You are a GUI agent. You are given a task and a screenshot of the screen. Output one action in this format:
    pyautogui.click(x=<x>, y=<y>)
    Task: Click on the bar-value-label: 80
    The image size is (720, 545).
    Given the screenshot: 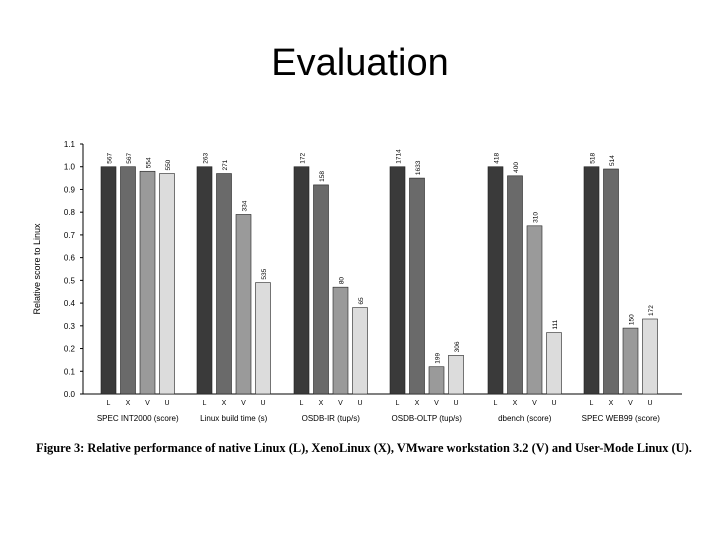 What is the action you would take?
    pyautogui.click(x=342, y=281)
    